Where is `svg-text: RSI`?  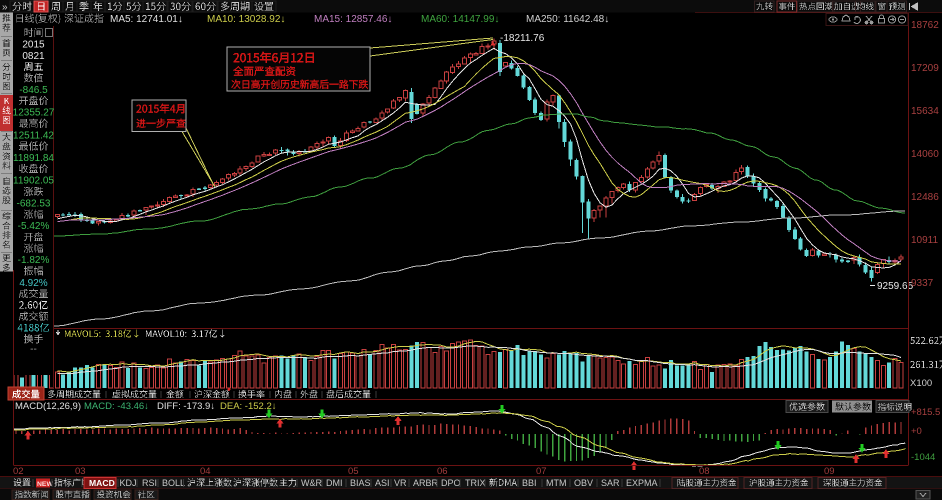
svg-text: RSI is located at coordinates (149, 483).